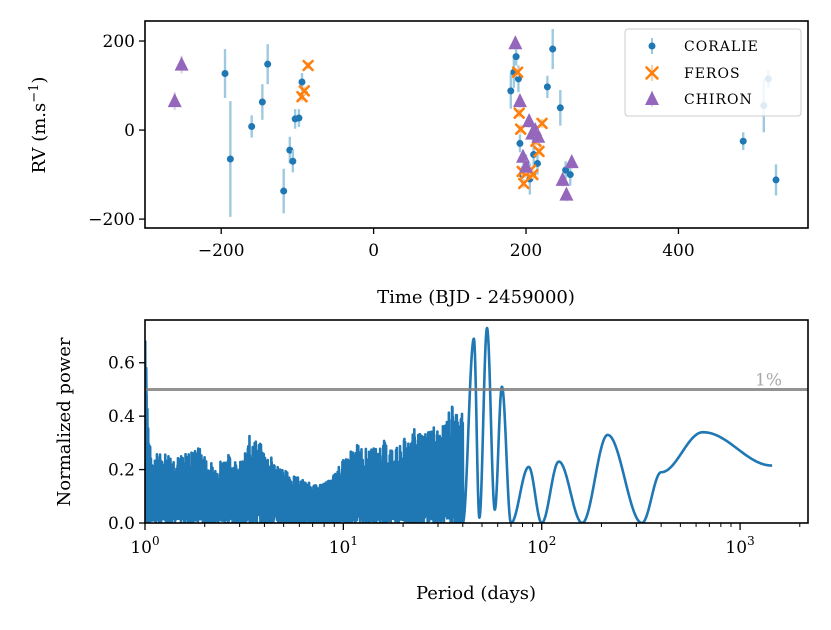 Image resolution: width=831 pixels, height=630 pixels. I want to click on periodogram-y-tick-label: 0.4, so click(121, 417).